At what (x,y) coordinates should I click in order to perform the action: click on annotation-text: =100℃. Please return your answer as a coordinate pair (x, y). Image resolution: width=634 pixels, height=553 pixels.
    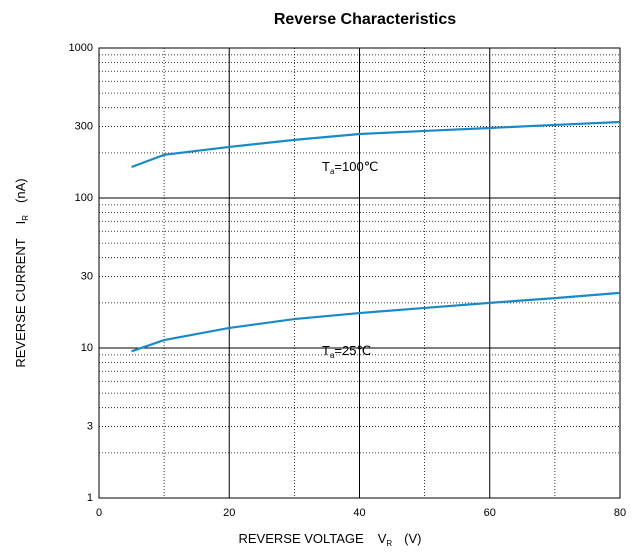
    Looking at the image, I should click on (356, 166).